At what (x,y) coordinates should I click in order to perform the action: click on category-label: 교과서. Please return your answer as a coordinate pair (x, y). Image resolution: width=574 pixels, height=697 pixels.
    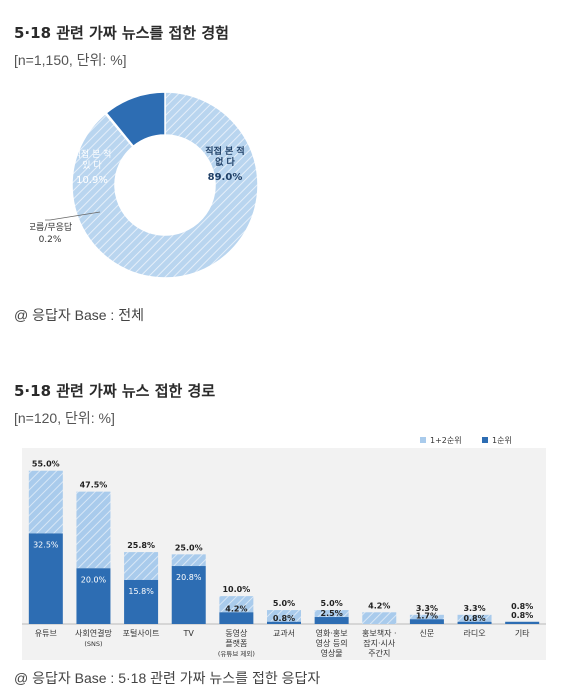
    Looking at the image, I should click on (284, 633).